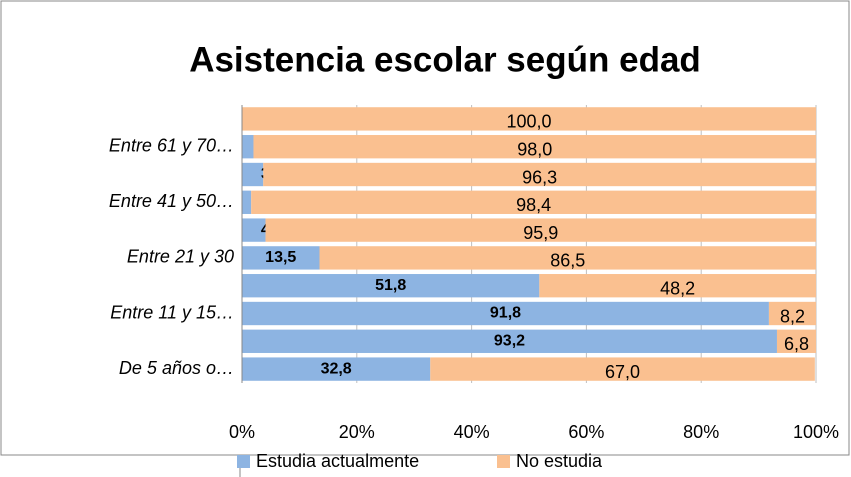  I want to click on x-tick-label: 60%, so click(586, 432).